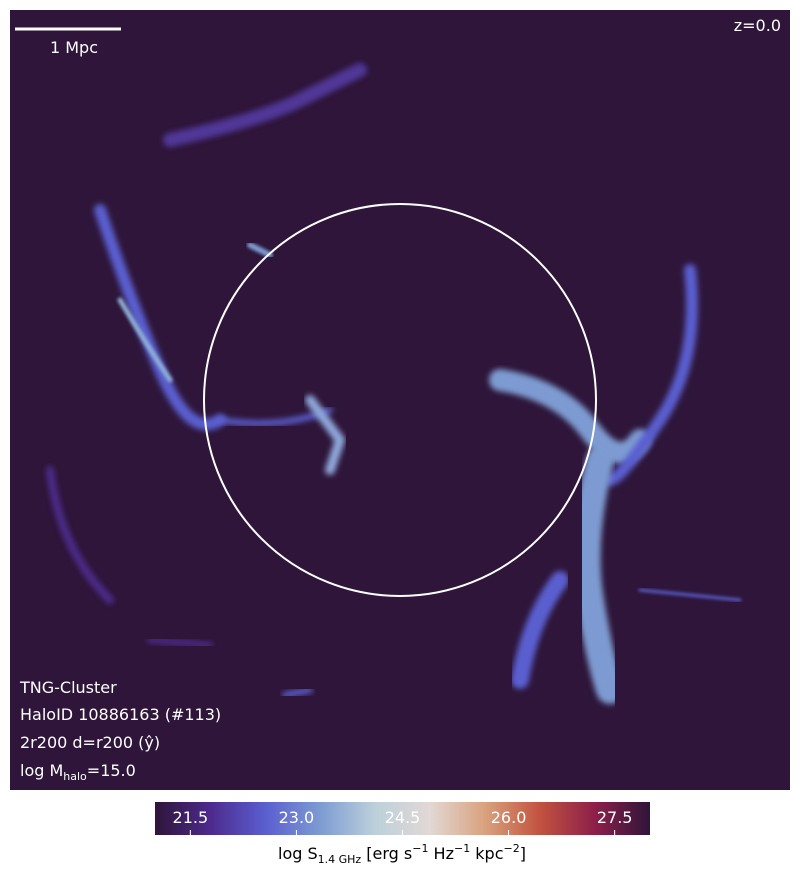 The width and height of the screenshot is (800, 877). Describe the element at coordinates (120, 714) in the screenshot. I see `annotation: HaloID 10886163 (#113)` at that location.